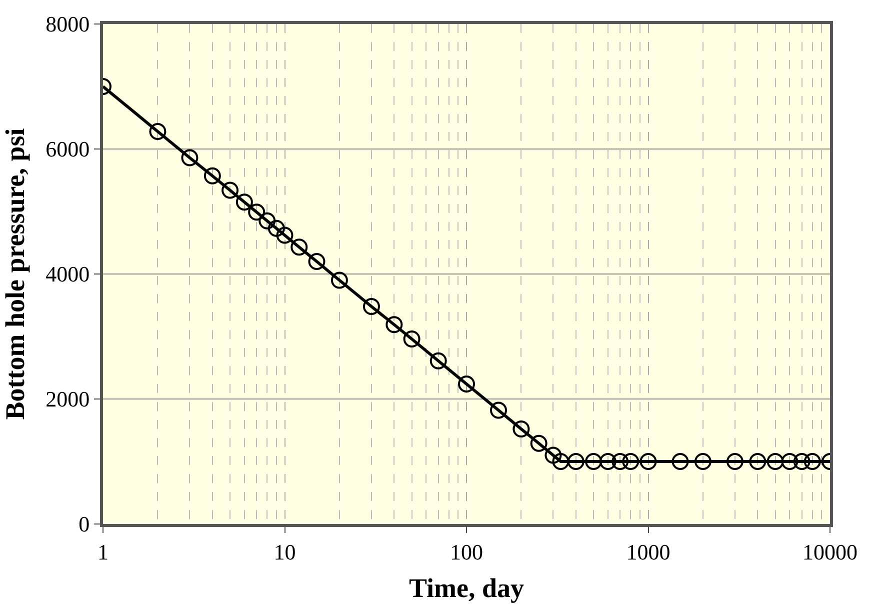  Describe the element at coordinates (68, 24) in the screenshot. I see `y-tick-label: 8000` at that location.